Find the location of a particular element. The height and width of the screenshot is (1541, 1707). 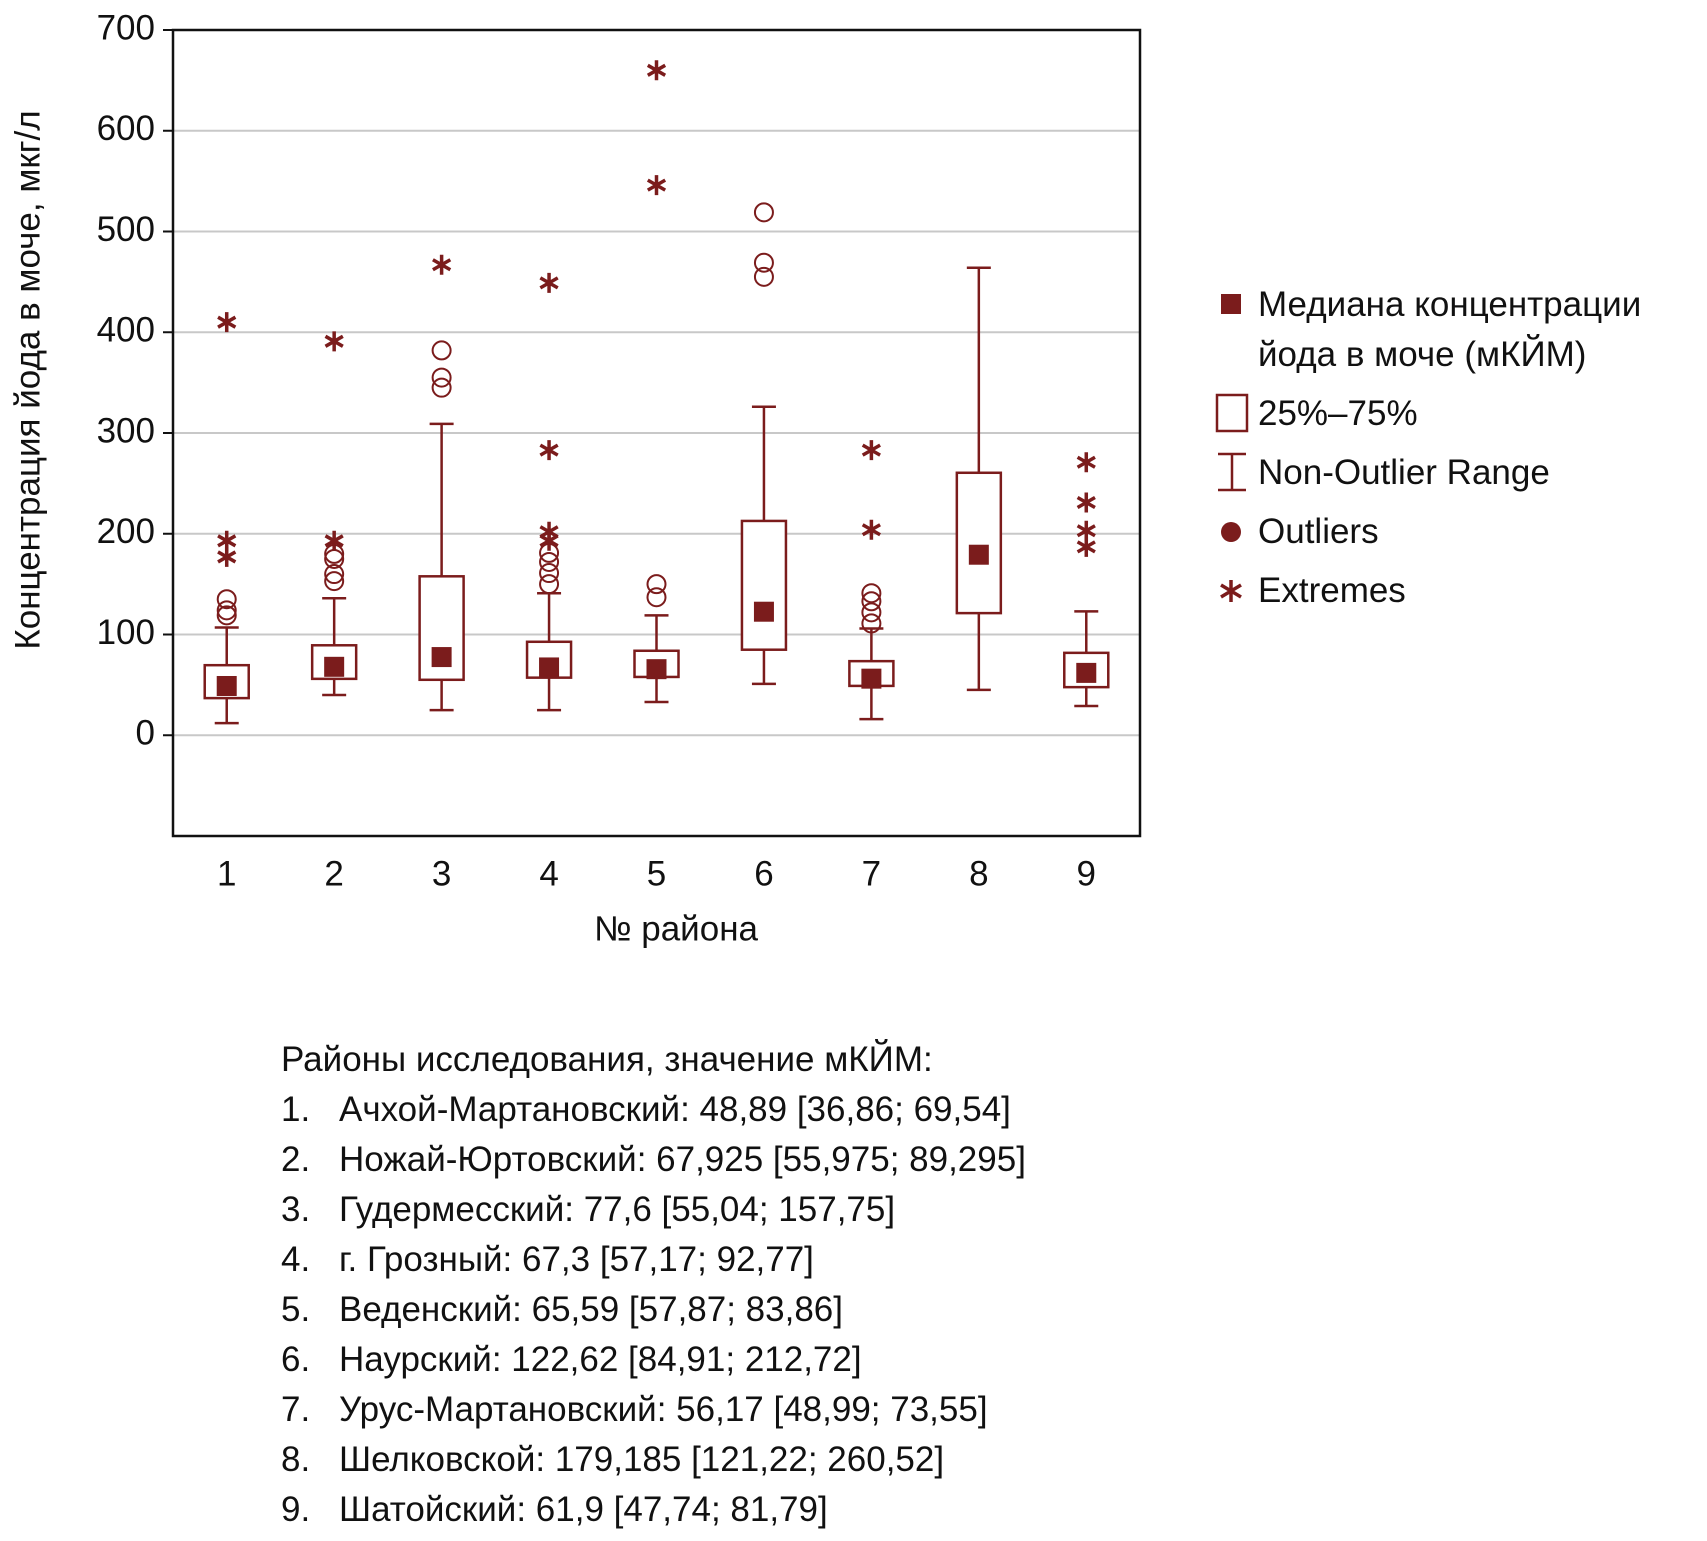

x-tick-label: 7 is located at coordinates (871, 873).